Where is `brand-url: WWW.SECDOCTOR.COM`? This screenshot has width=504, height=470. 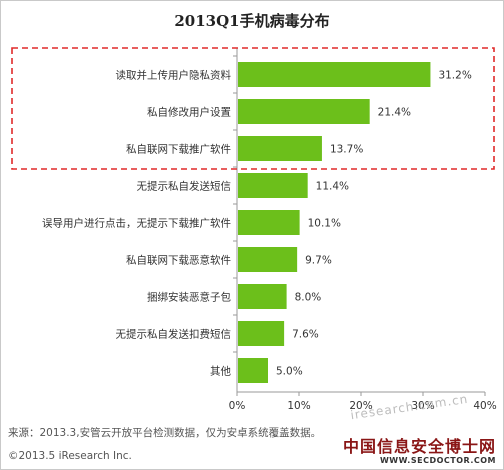 brand-url: WWW.SECDOCTOR.COM is located at coordinates (437, 460).